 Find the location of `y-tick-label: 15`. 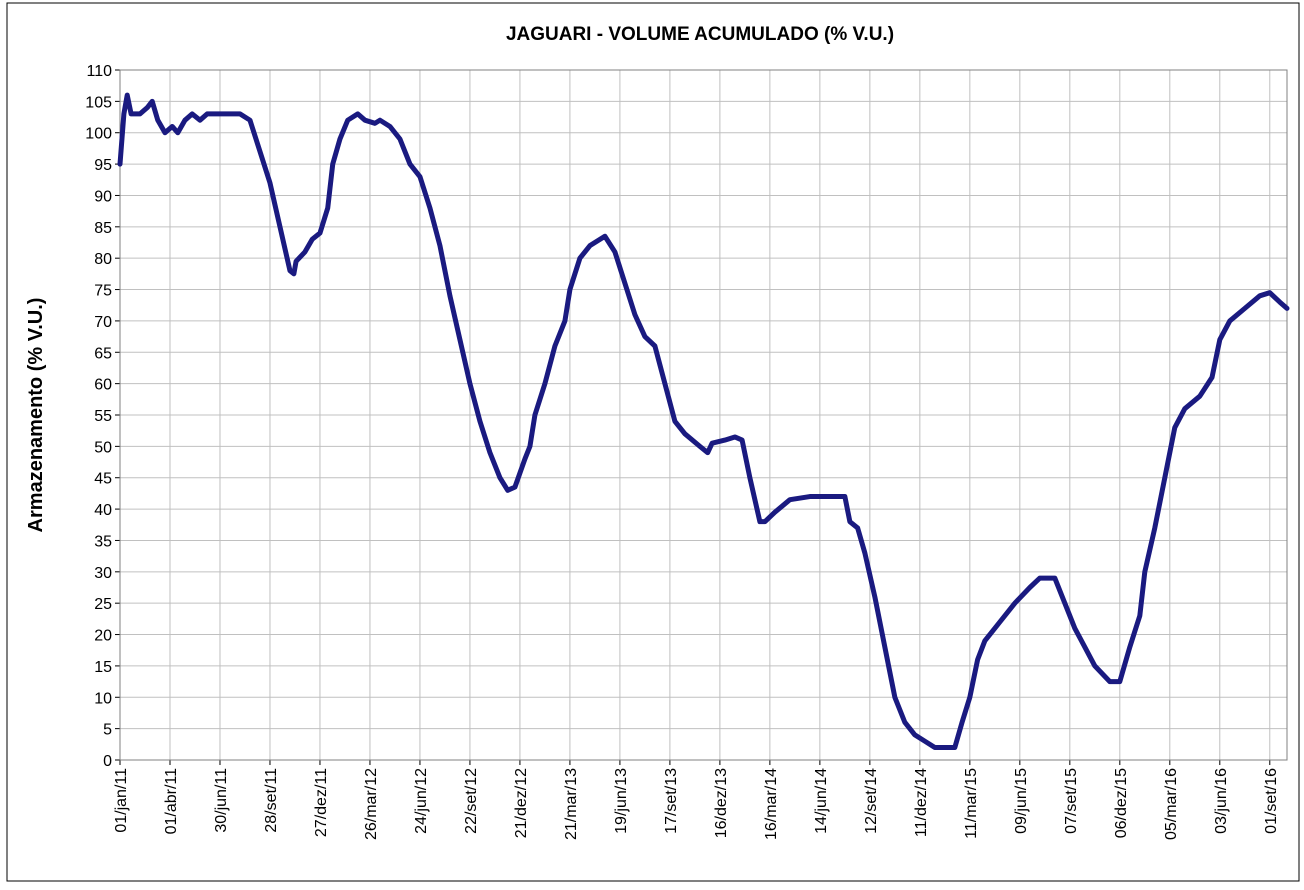

y-tick-label: 15 is located at coordinates (103, 667).